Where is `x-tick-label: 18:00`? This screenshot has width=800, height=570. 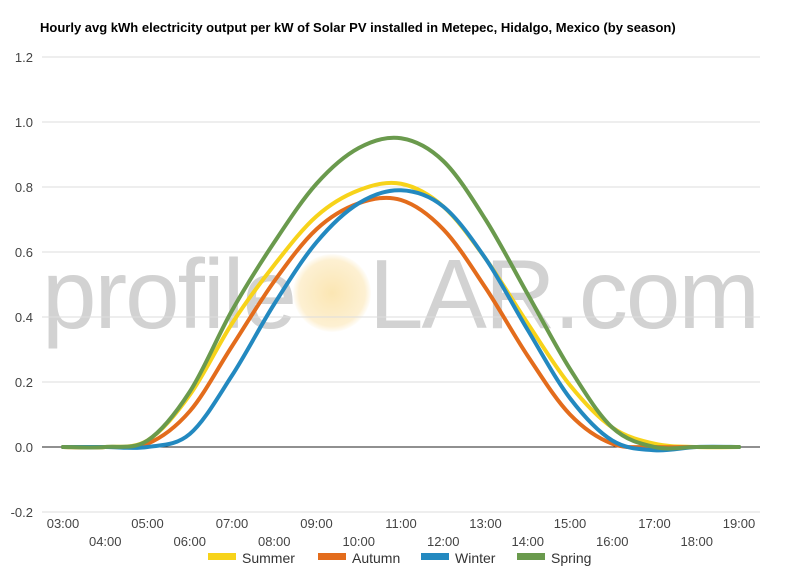 x-tick-label: 18:00 is located at coordinates (696, 541).